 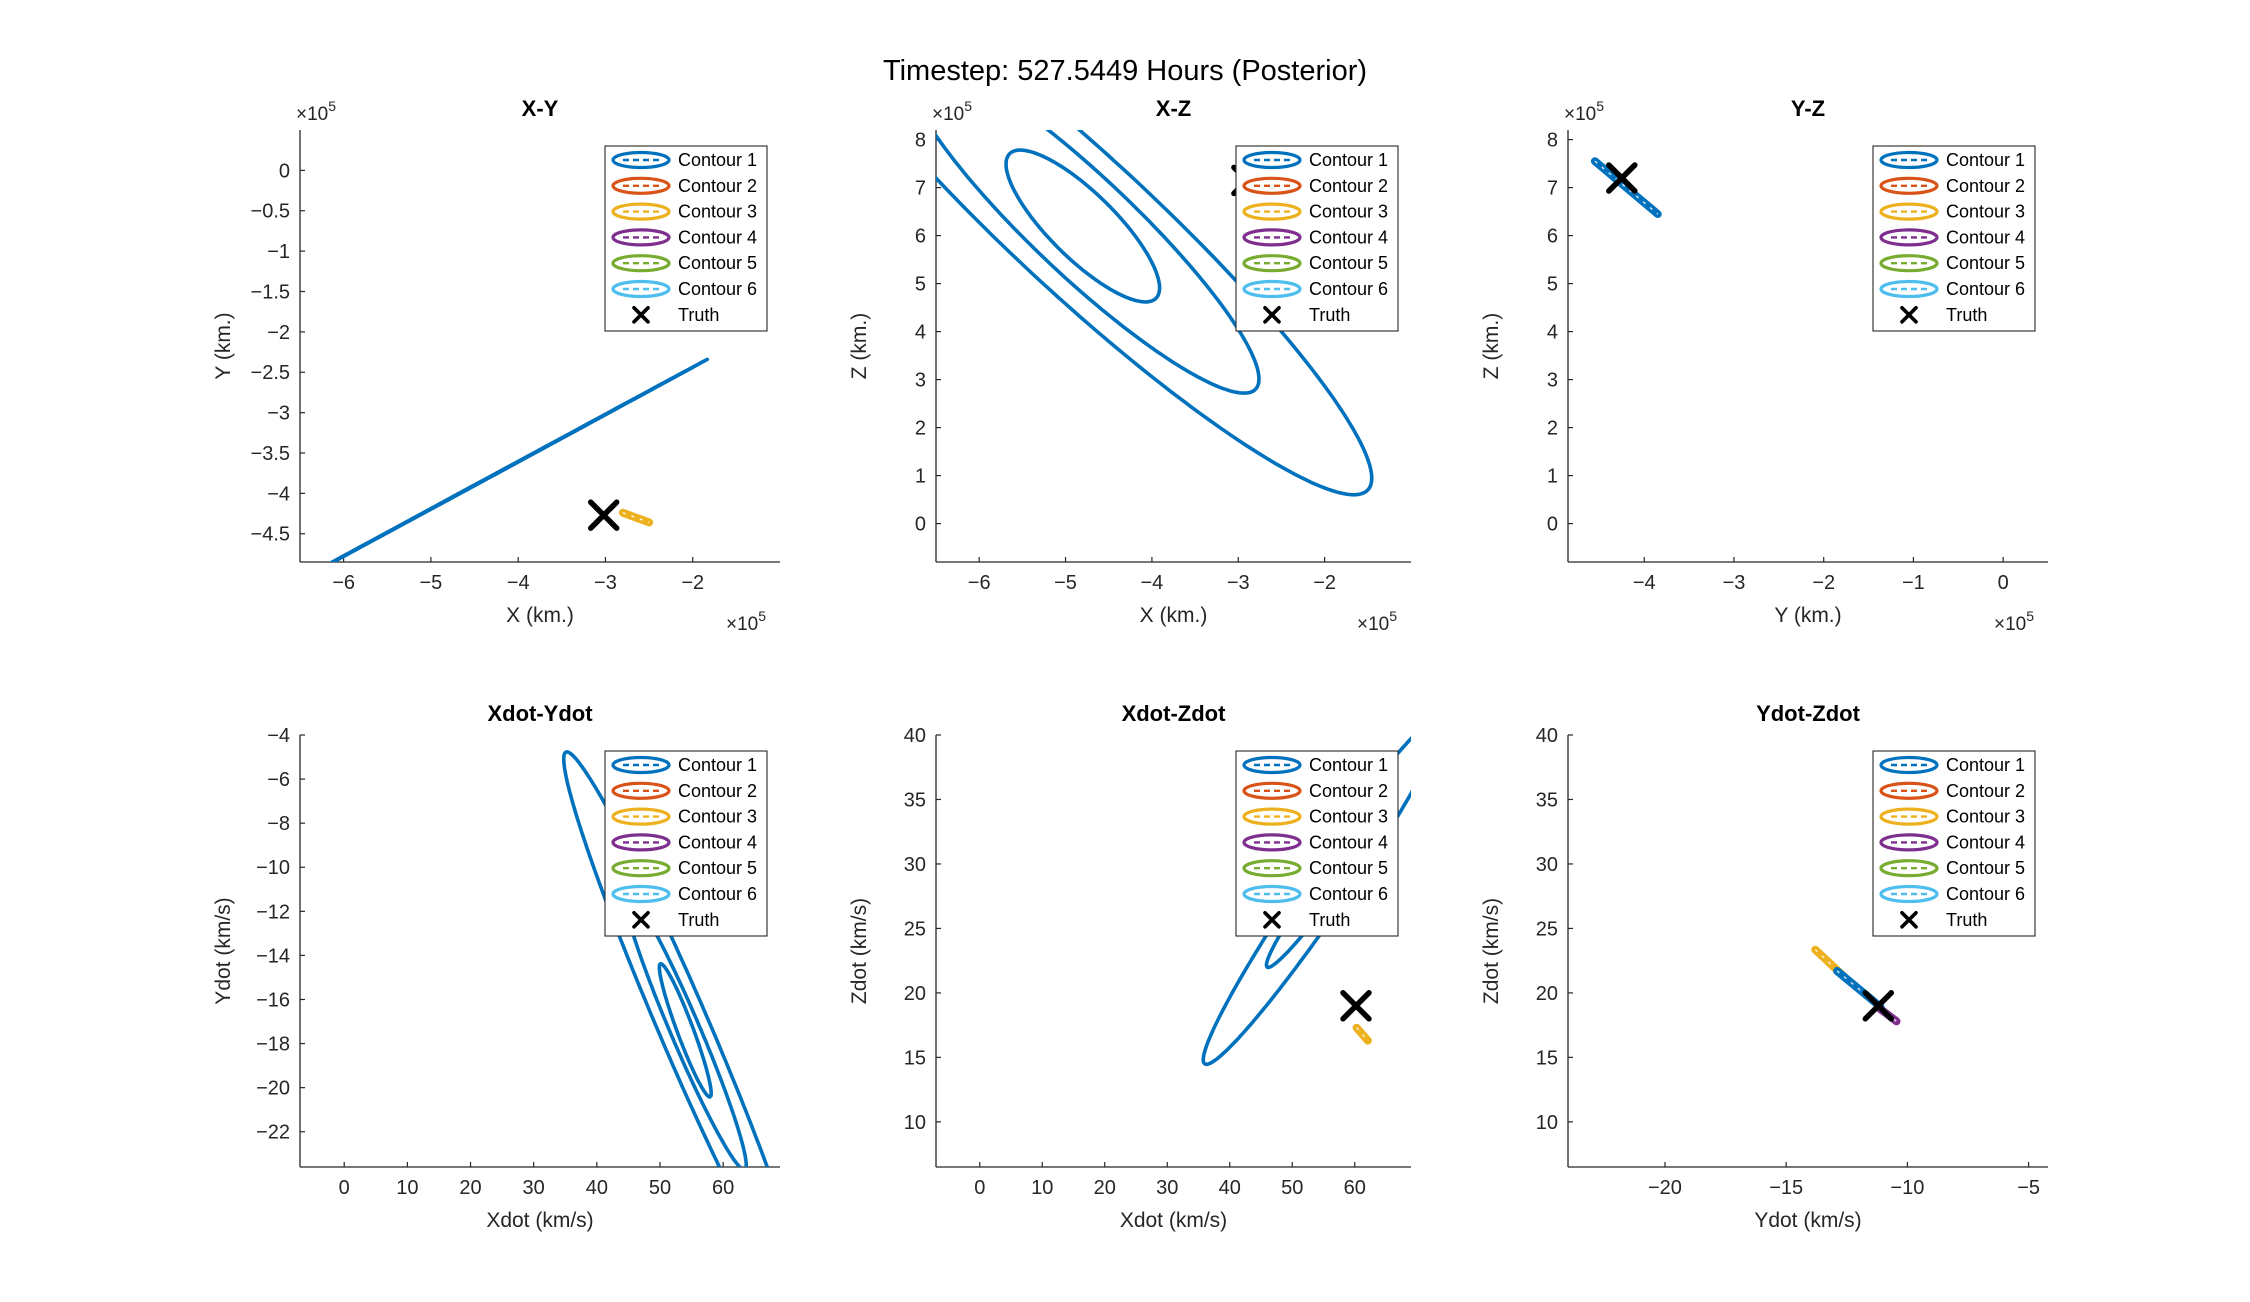 What do you see at coordinates (920, 429) in the screenshot?
I see `y-tick-label: 2` at bounding box center [920, 429].